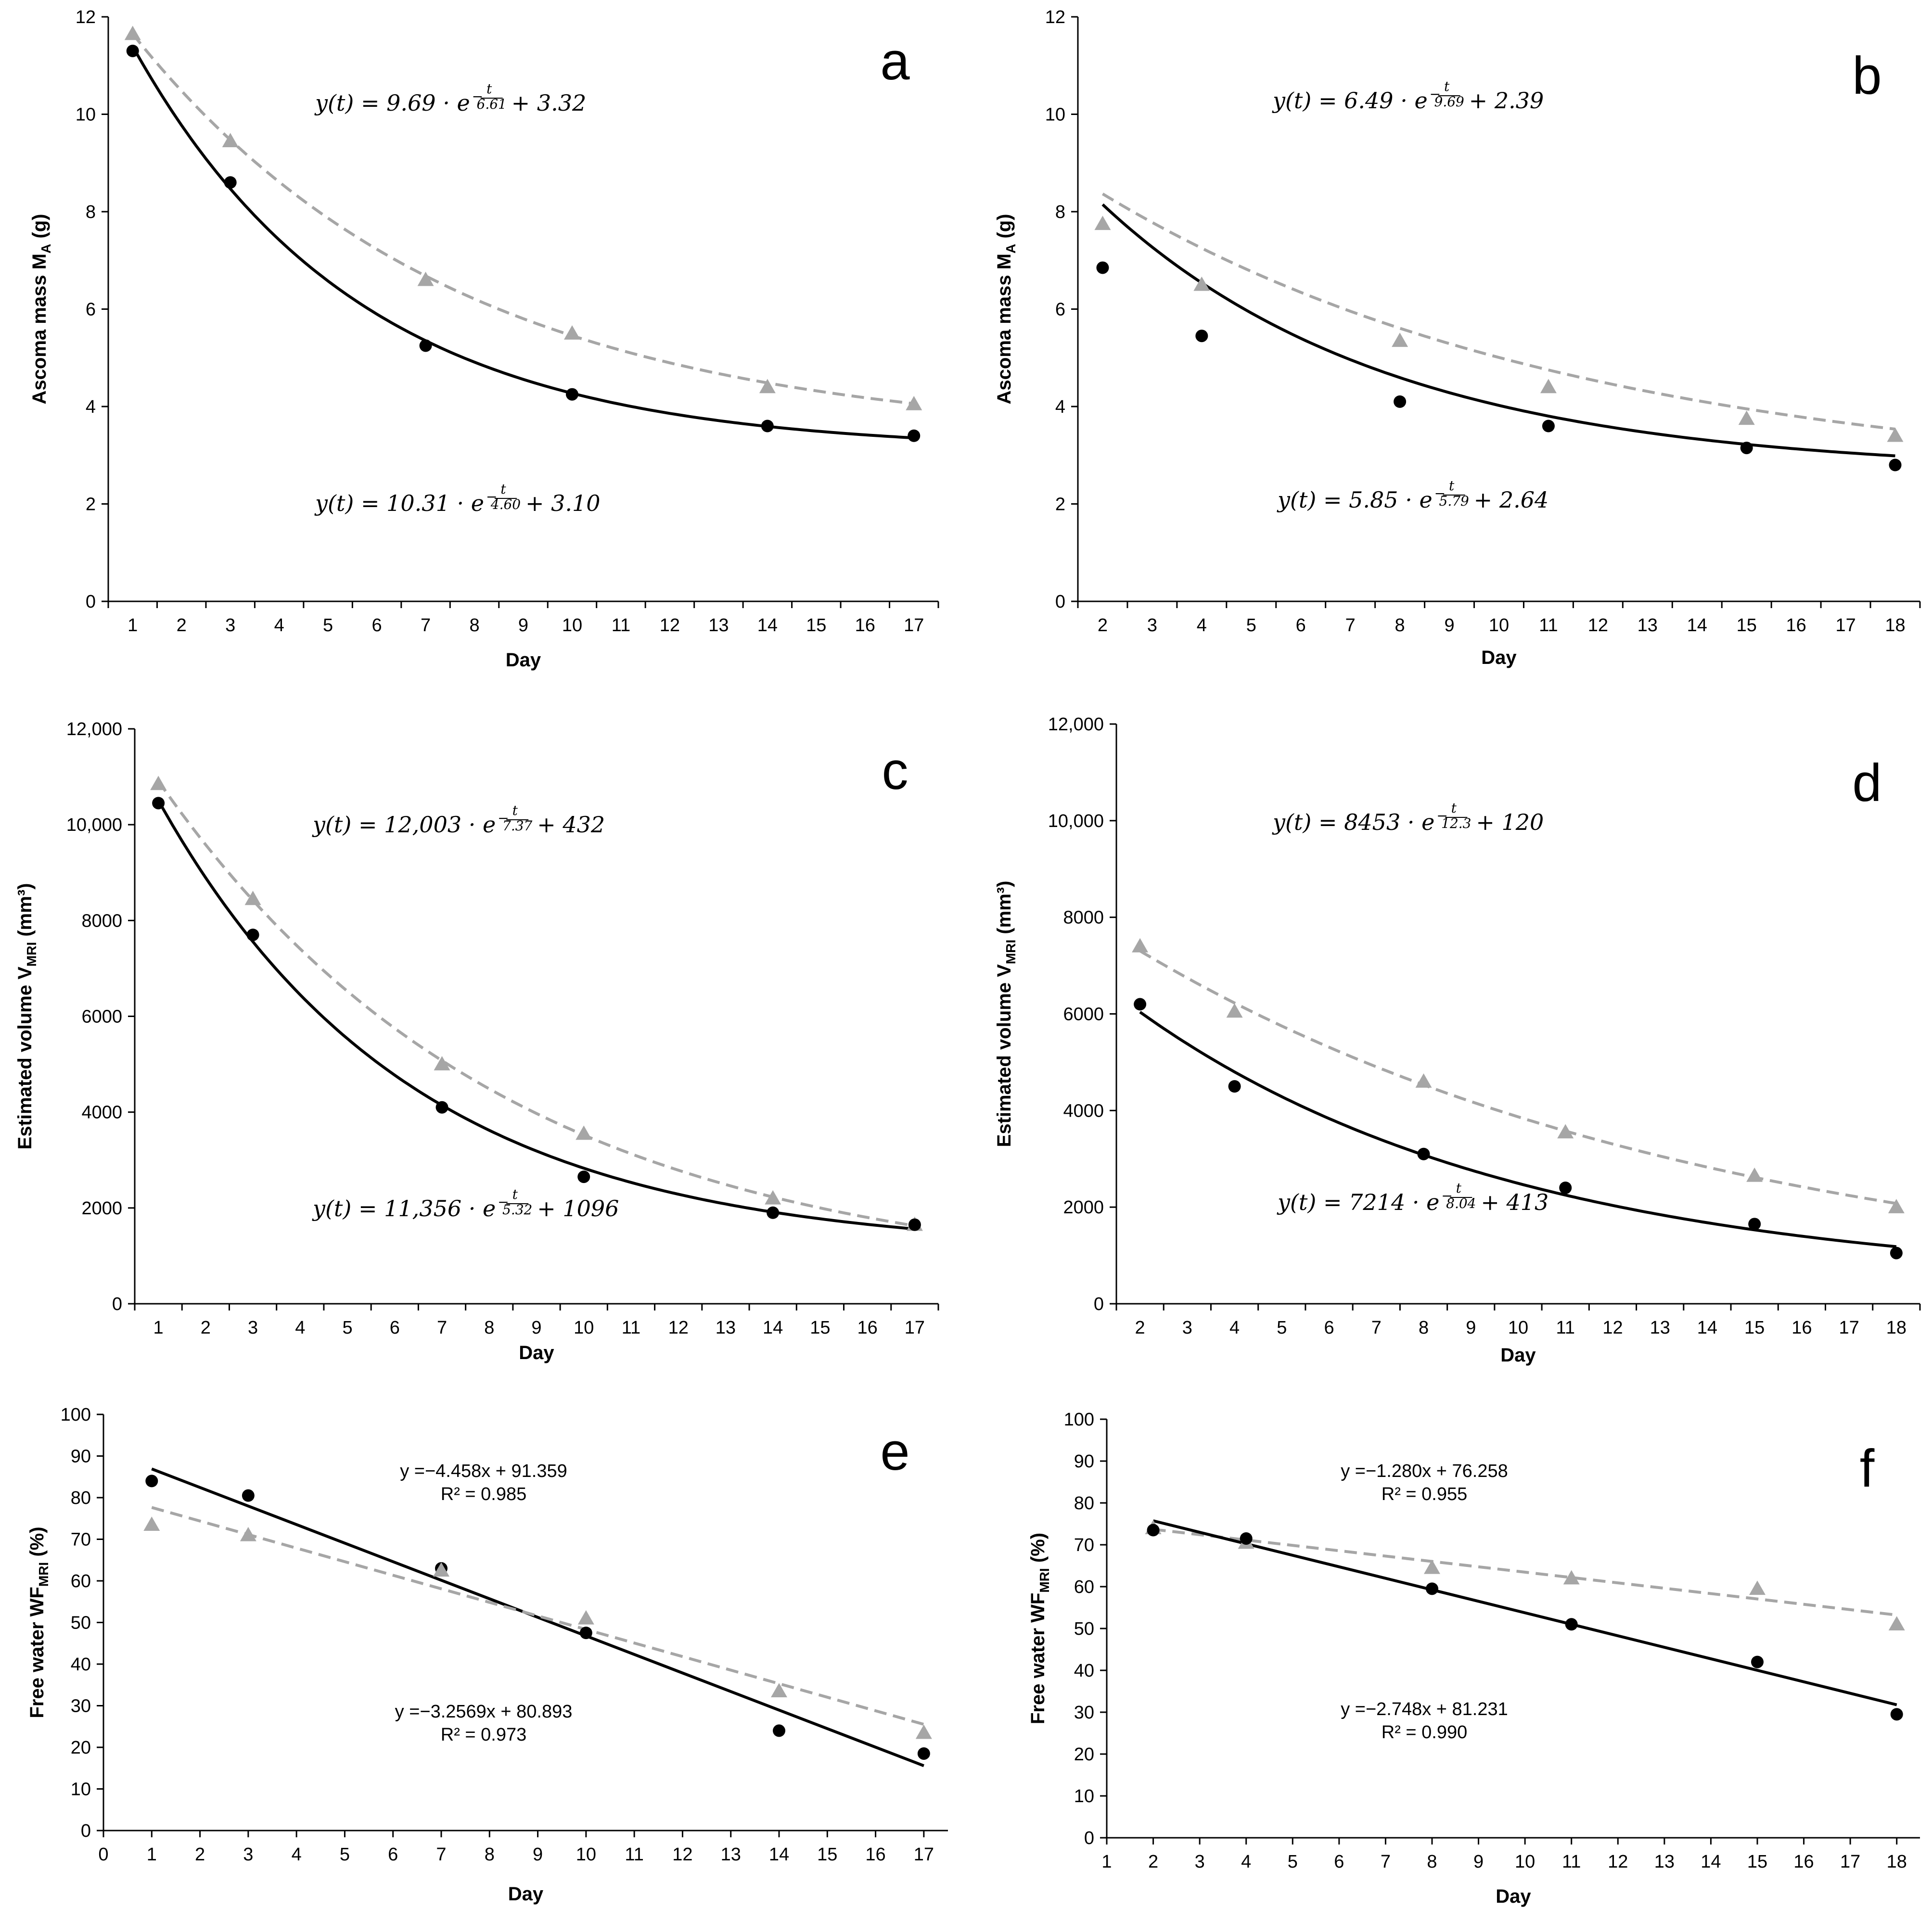 The width and height of the screenshot is (1932, 1921). I want to click on y-tick-label: 4000, so click(1083, 1111).